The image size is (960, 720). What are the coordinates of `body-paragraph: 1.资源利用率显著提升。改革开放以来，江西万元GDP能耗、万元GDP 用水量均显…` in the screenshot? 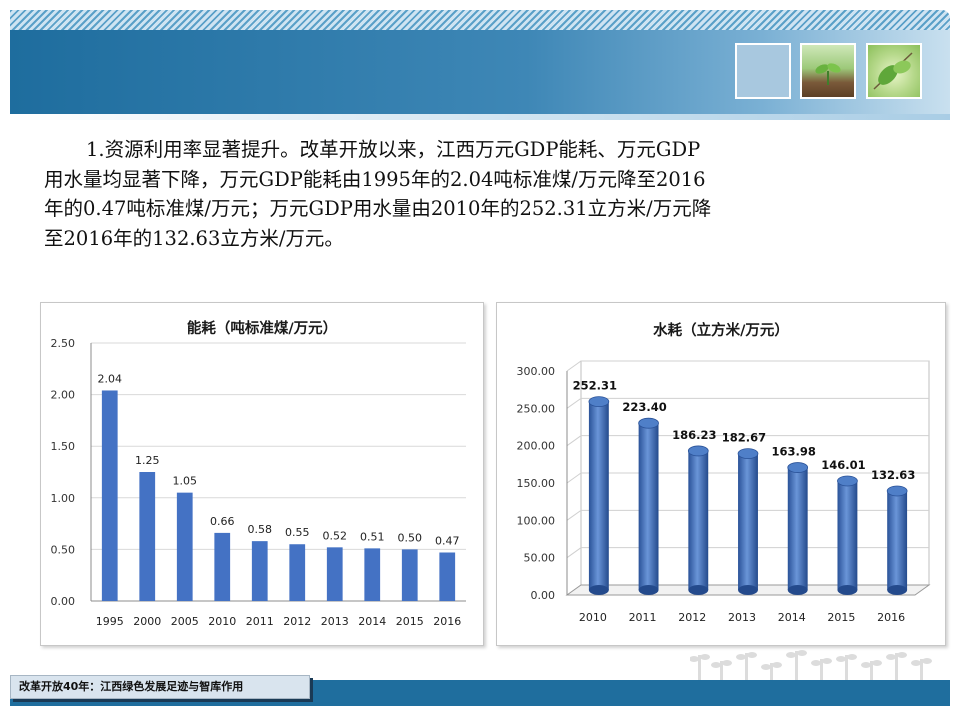 It's located at (444, 194).